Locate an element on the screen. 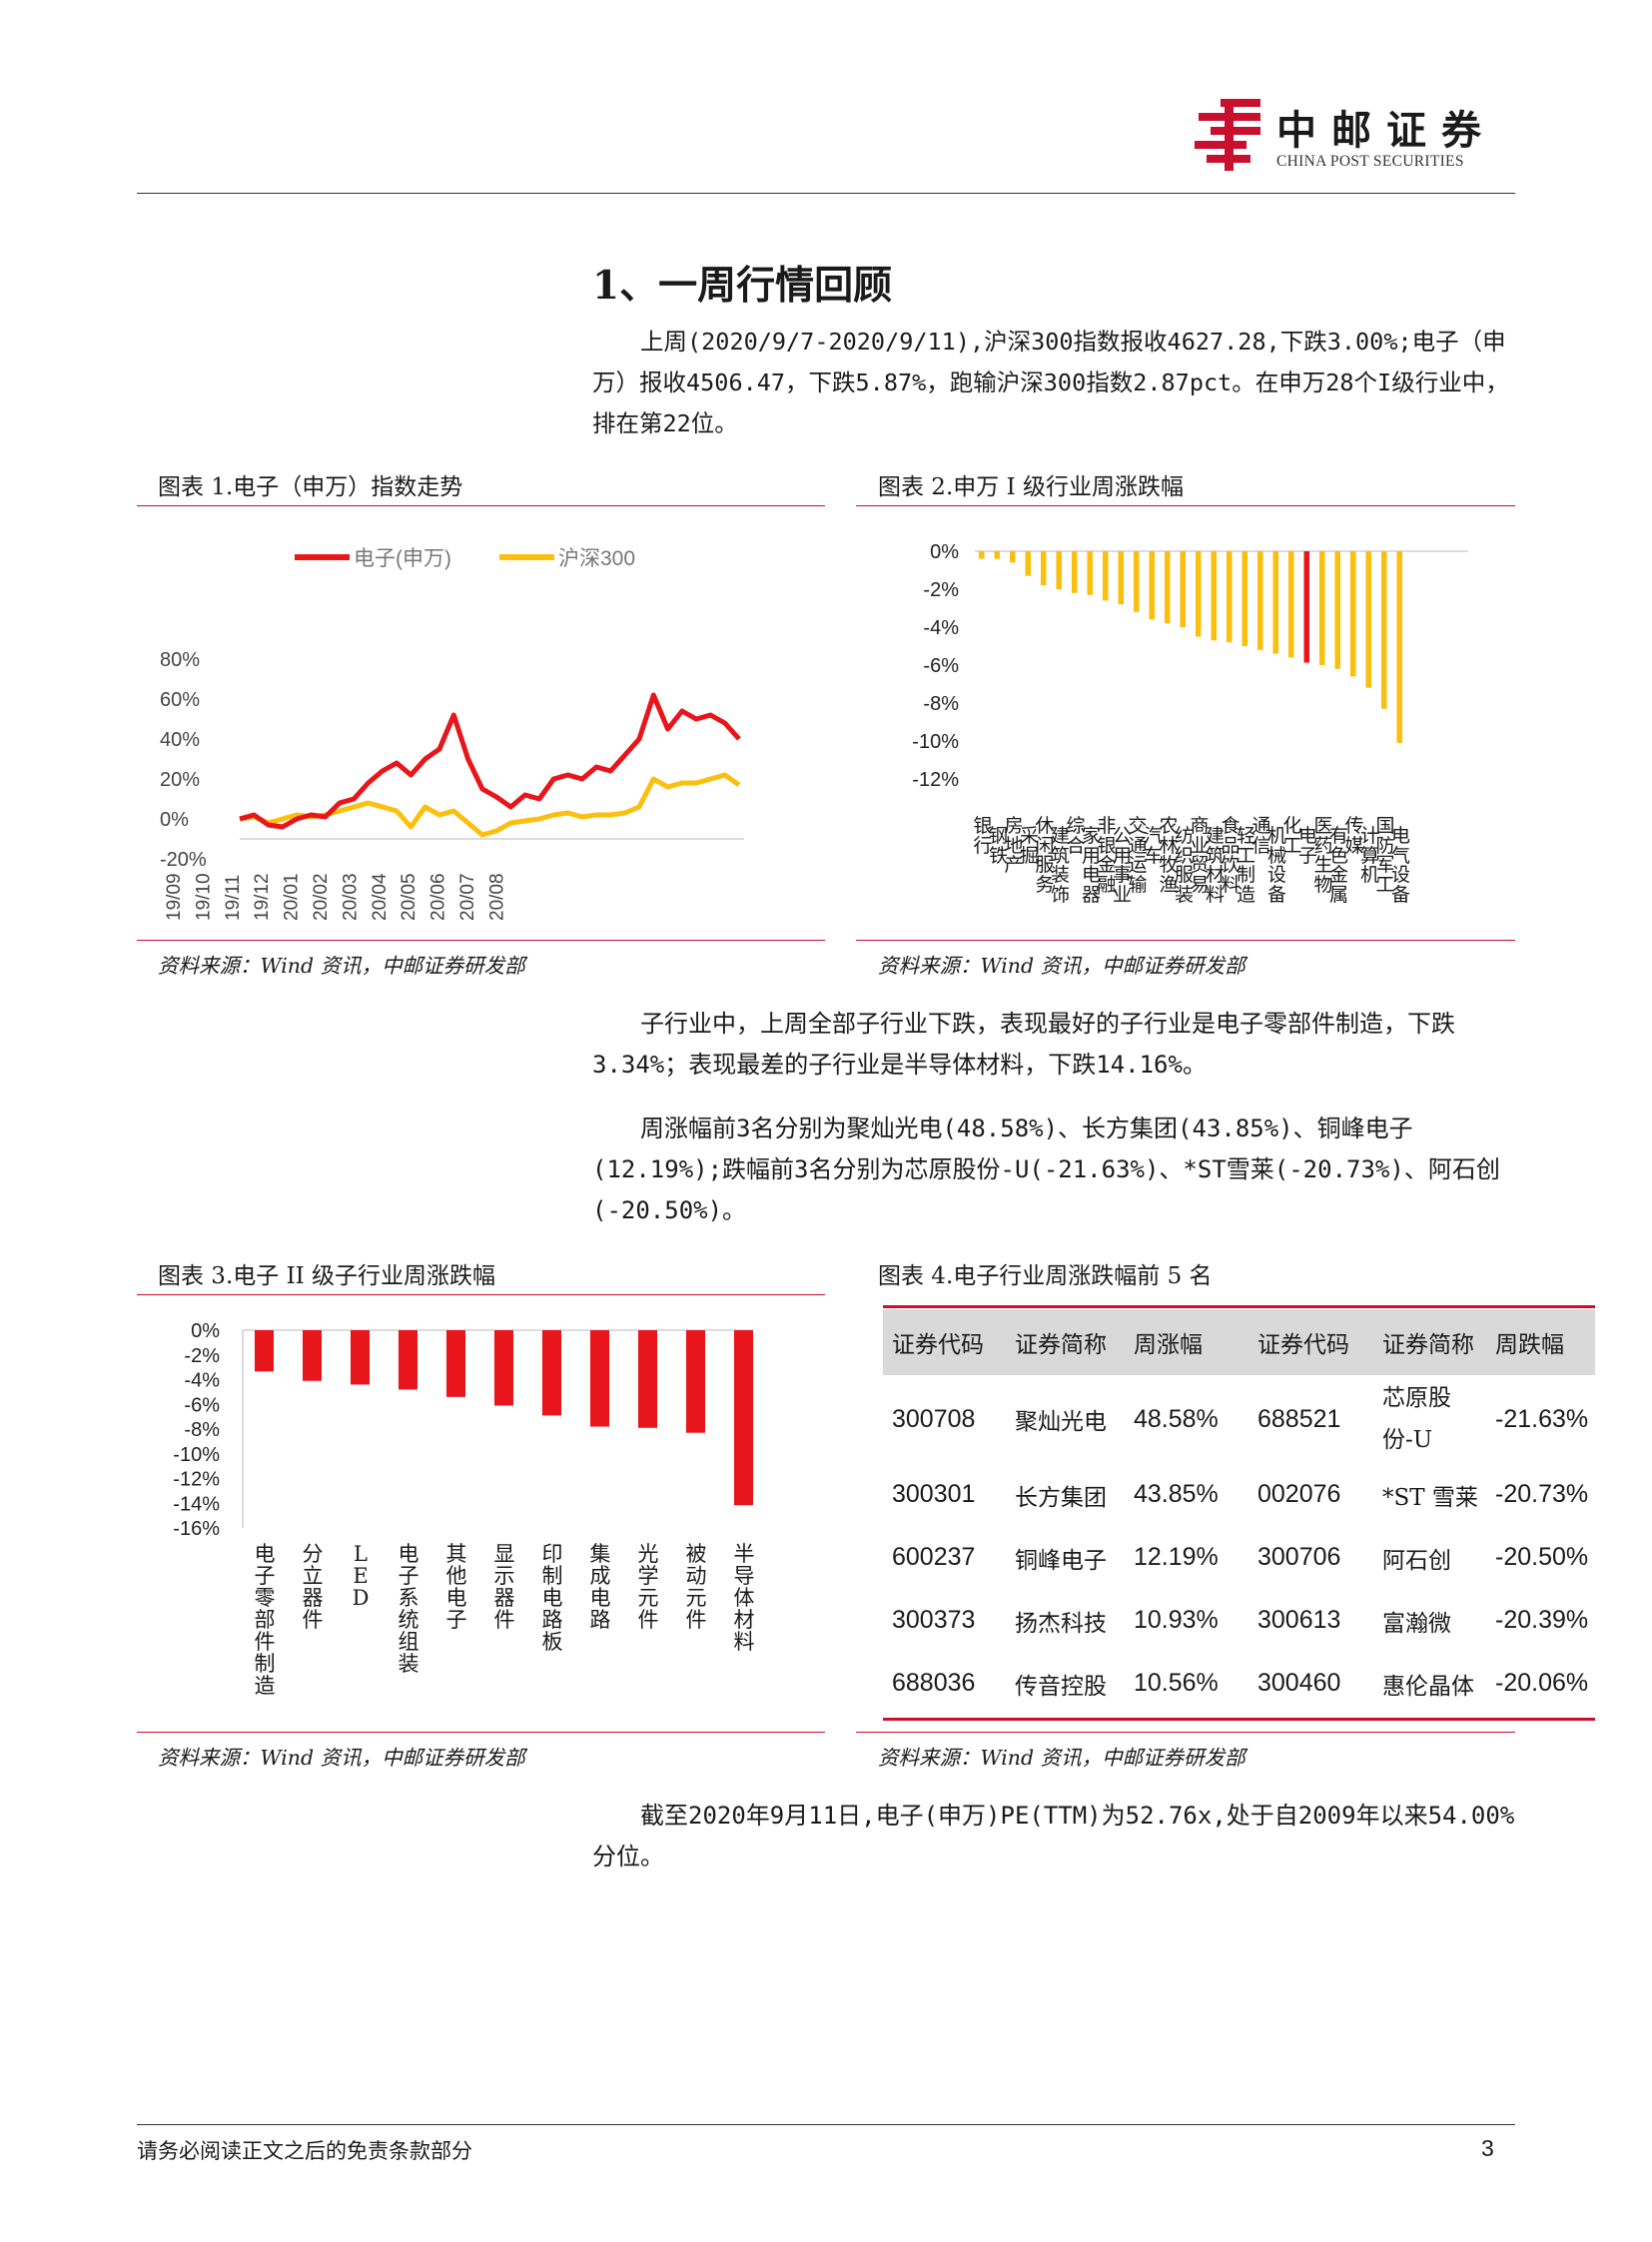 The height and width of the screenshot is (2242, 1652). stock-code: 300460 is located at coordinates (1299, 1683).